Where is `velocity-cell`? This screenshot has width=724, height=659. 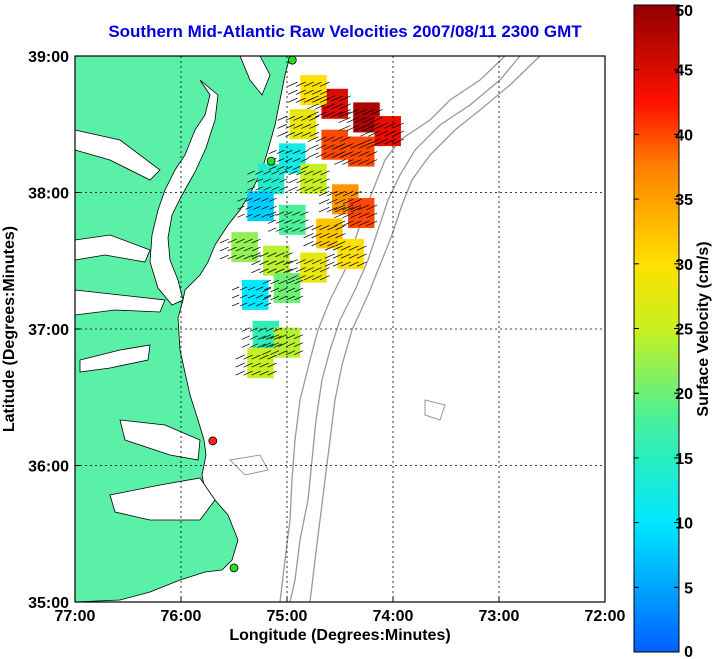 velocity-cell is located at coordinates (255, 294).